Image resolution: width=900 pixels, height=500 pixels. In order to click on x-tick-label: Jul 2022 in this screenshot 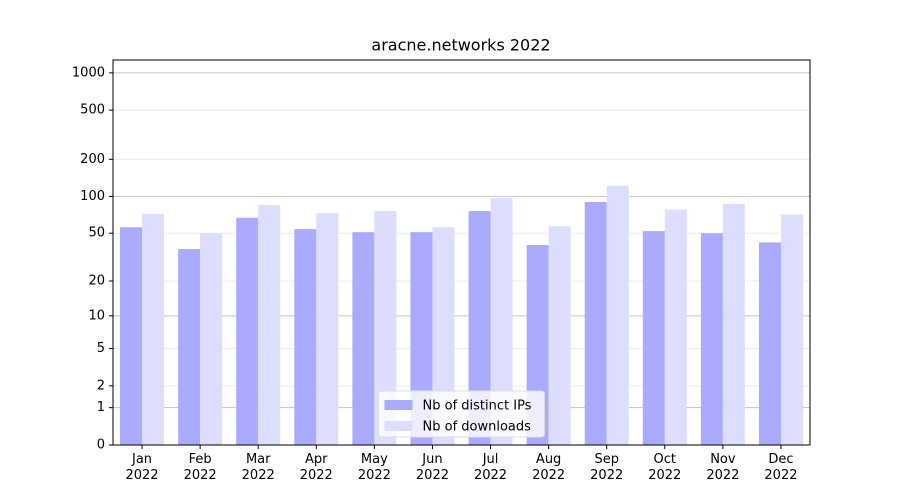, I will do `click(490, 467)`.